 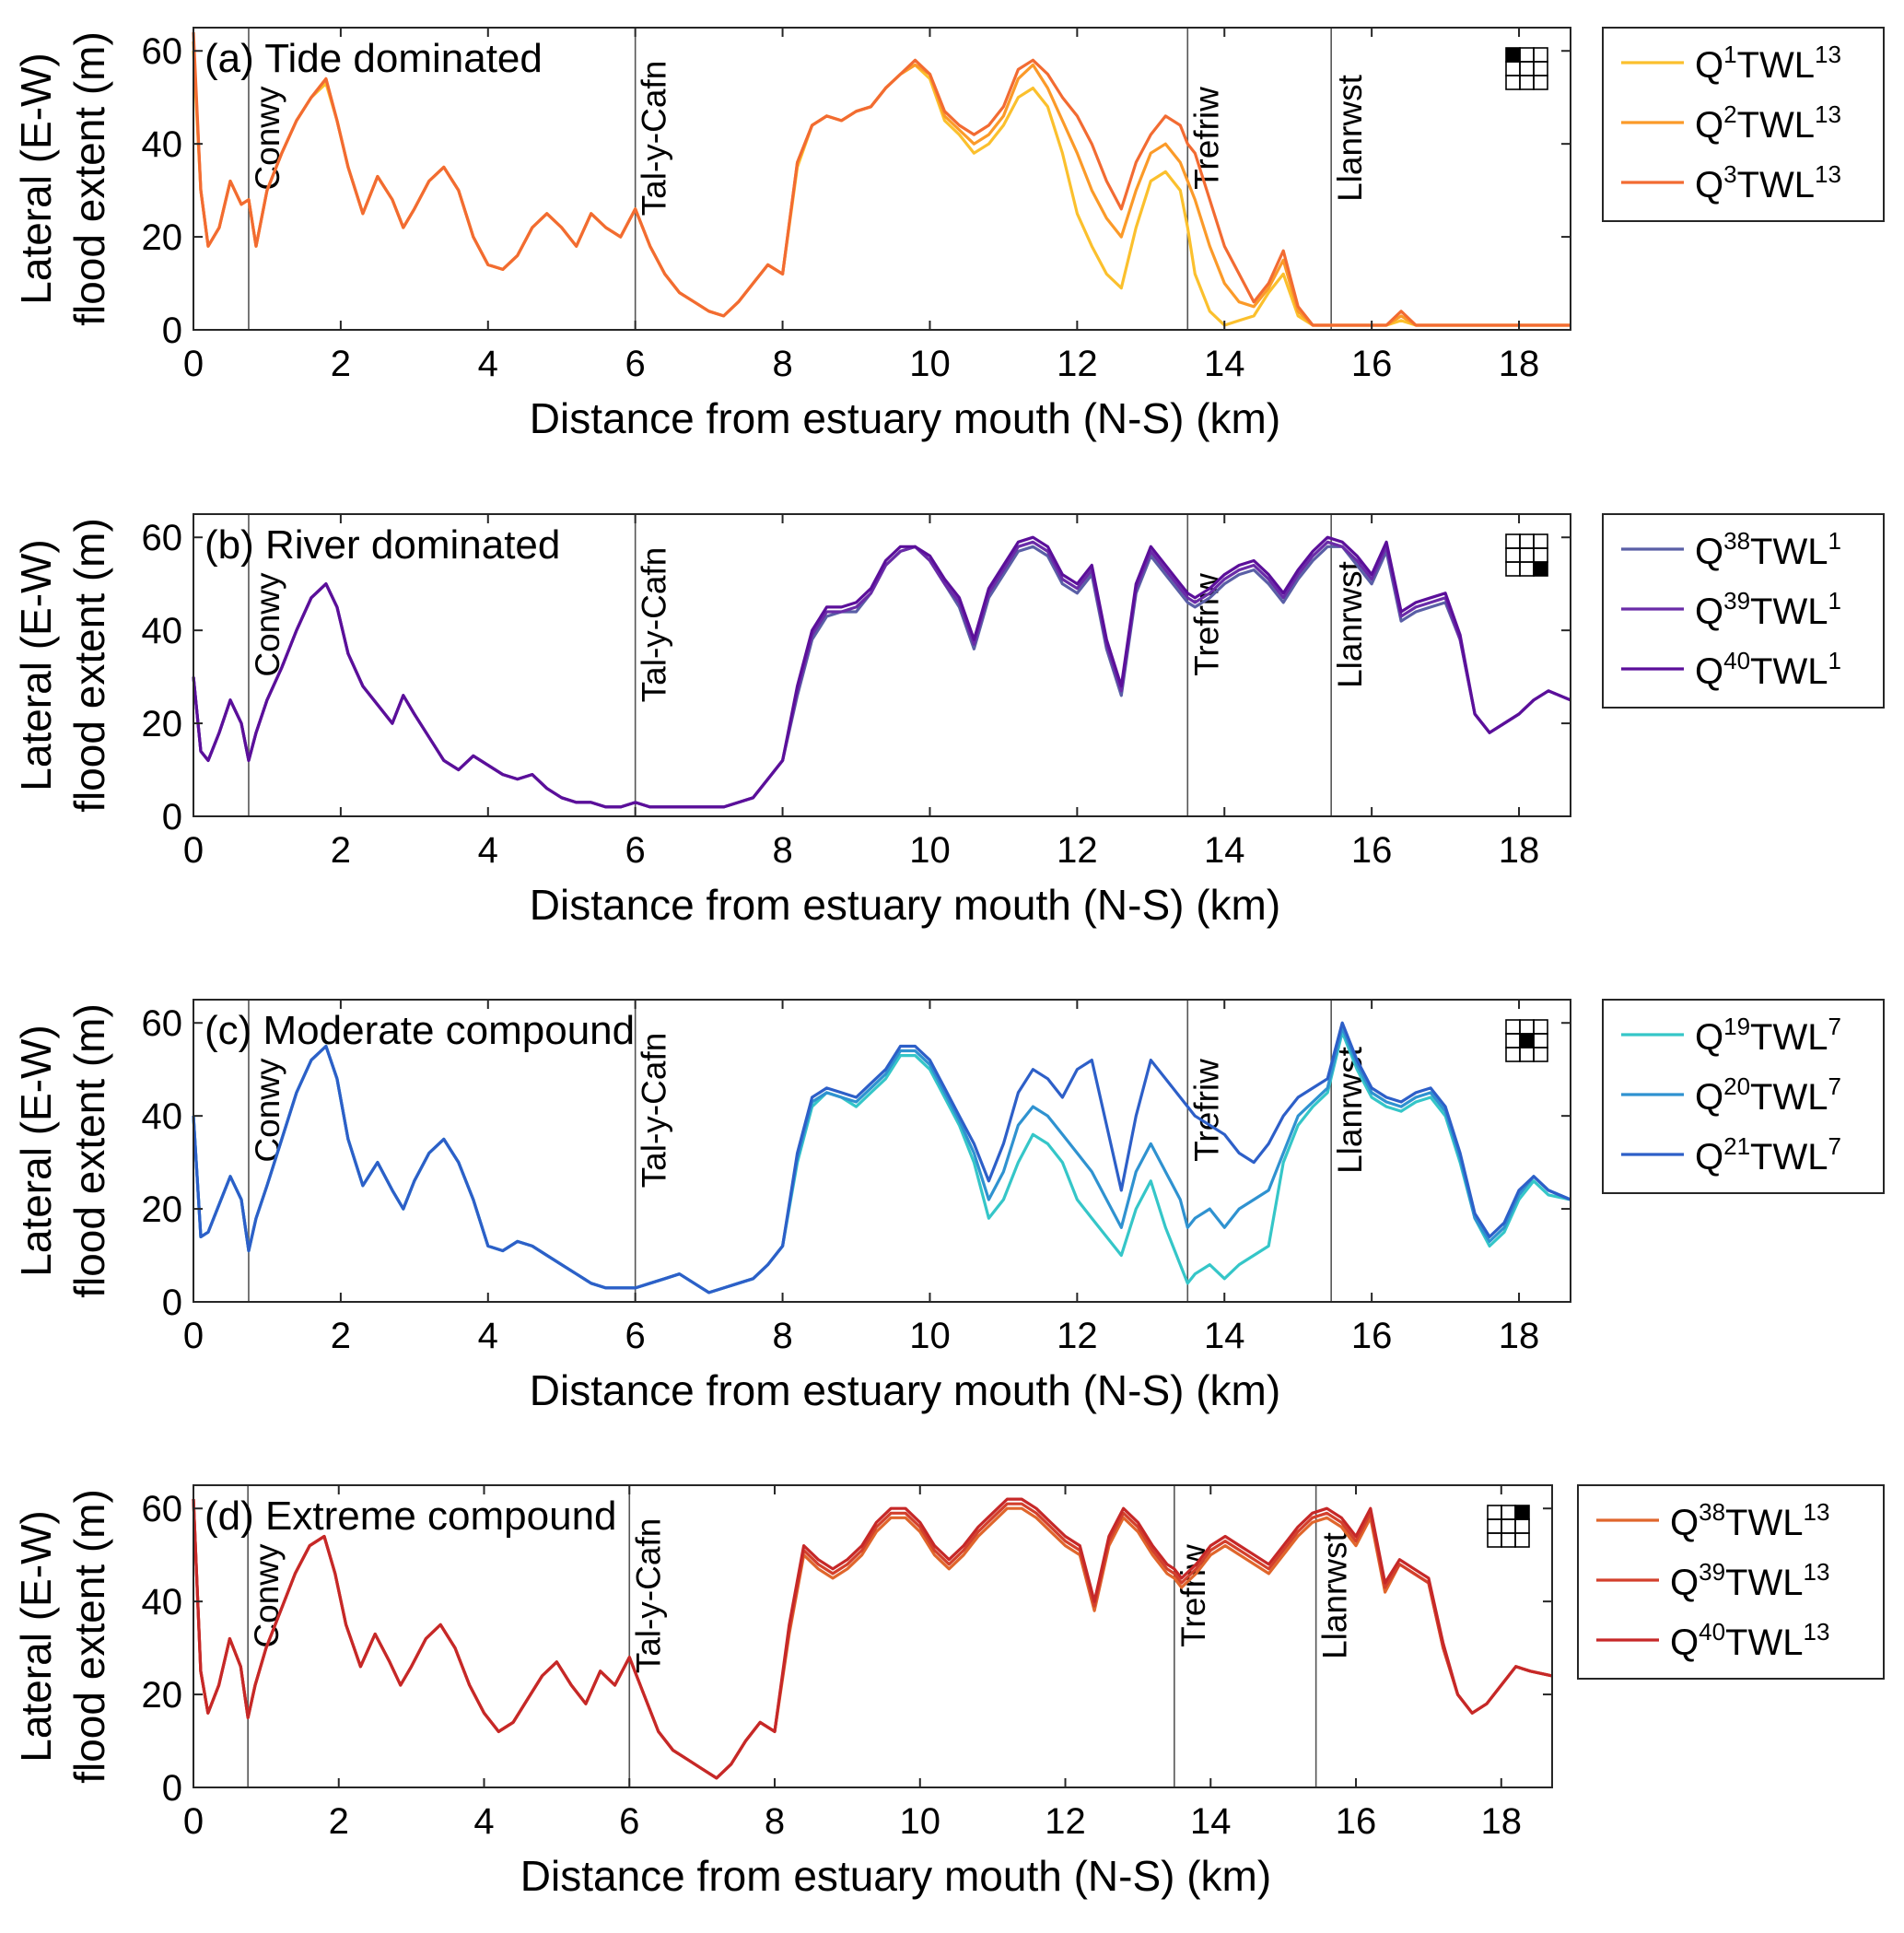 What do you see at coordinates (1712, 1572) in the screenshot?
I see `legend-q-sup: 39` at bounding box center [1712, 1572].